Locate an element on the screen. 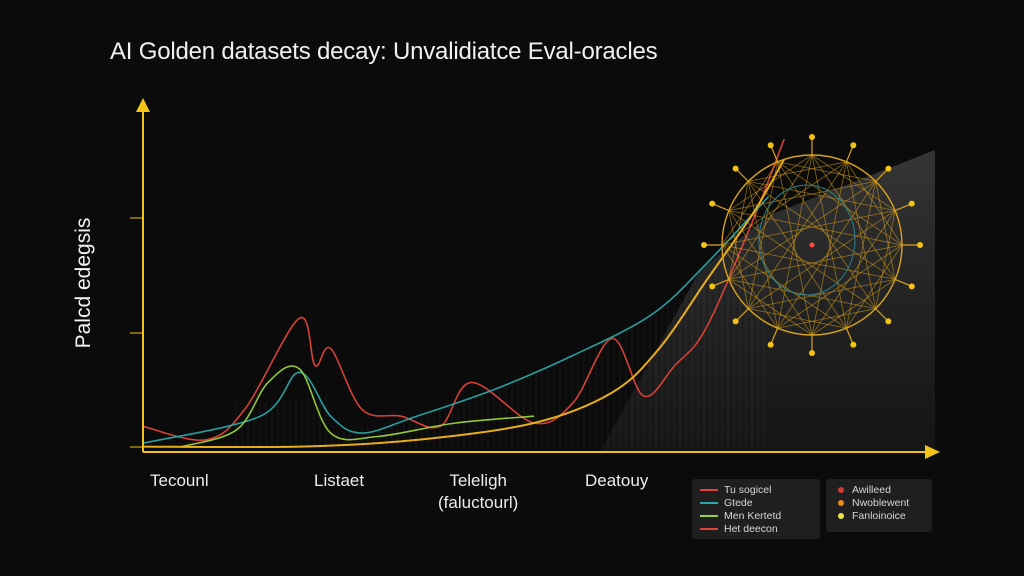  legend-markers: Awilleed Nwoblewent Fanloinoice is located at coordinates (879, 505).